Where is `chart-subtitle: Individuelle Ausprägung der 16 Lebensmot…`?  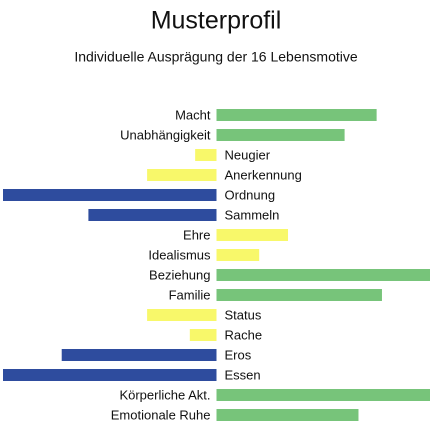 chart-subtitle: Individuelle Ausprägung der 16 Lebensmot… is located at coordinates (216, 57).